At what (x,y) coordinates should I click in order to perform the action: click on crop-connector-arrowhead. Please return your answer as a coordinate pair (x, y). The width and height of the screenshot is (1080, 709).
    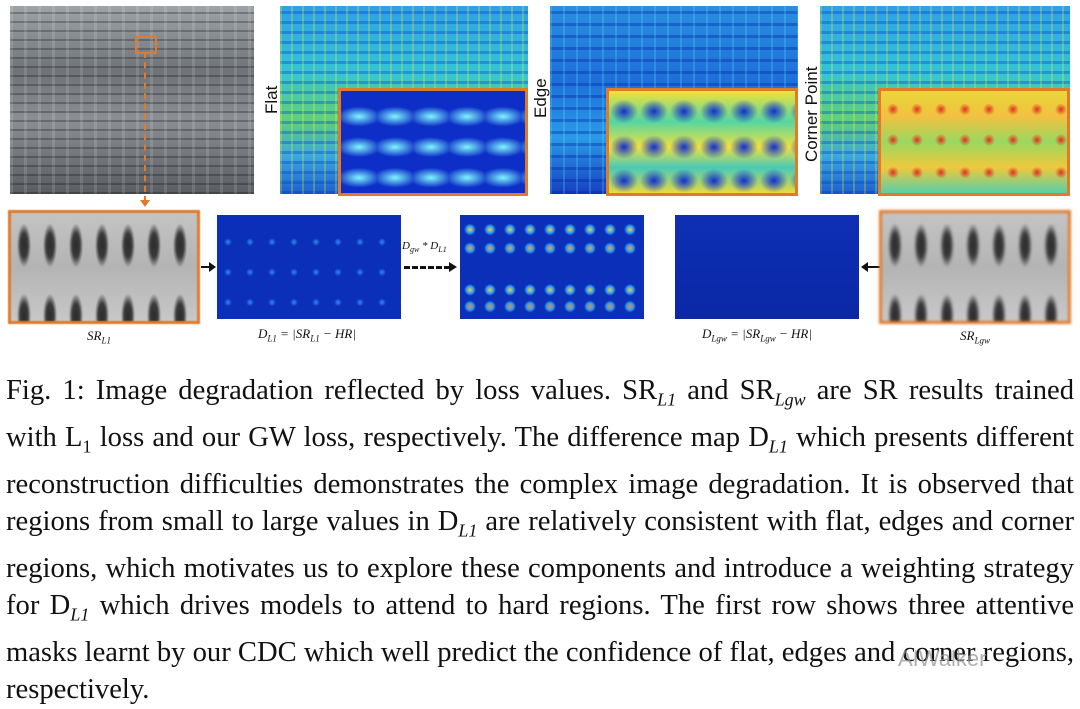
    Looking at the image, I should click on (145, 203).